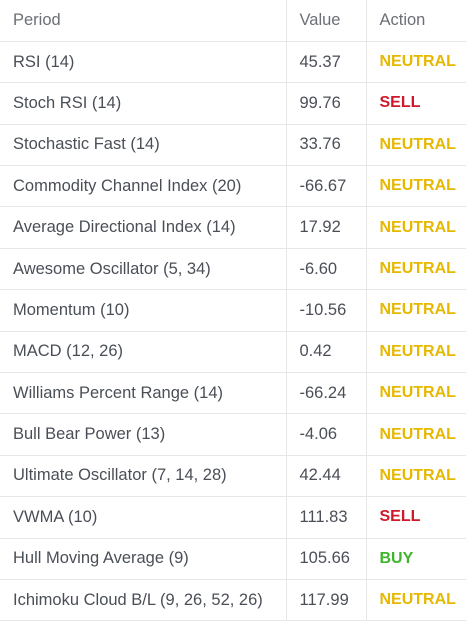 This screenshot has width=466, height=621. I want to click on table-row: MACD (12, 26) 0.42 NEUTRAL, so click(233, 352).